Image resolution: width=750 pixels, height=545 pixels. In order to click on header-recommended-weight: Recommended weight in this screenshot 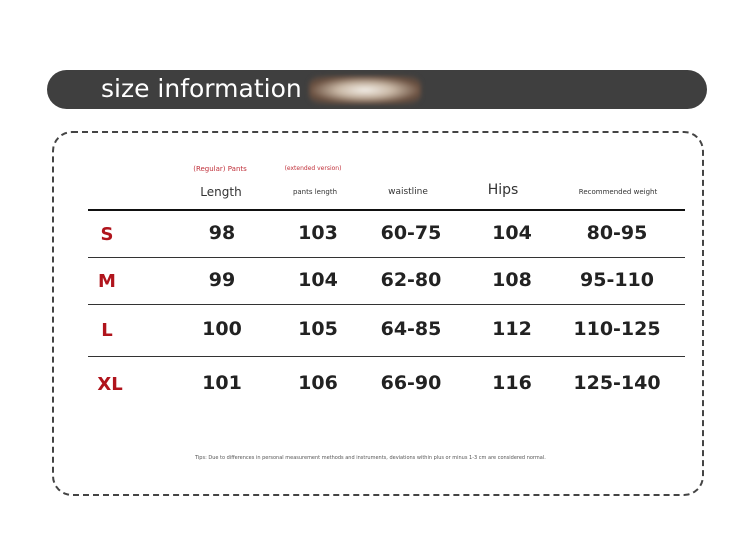, I will do `click(618, 192)`.